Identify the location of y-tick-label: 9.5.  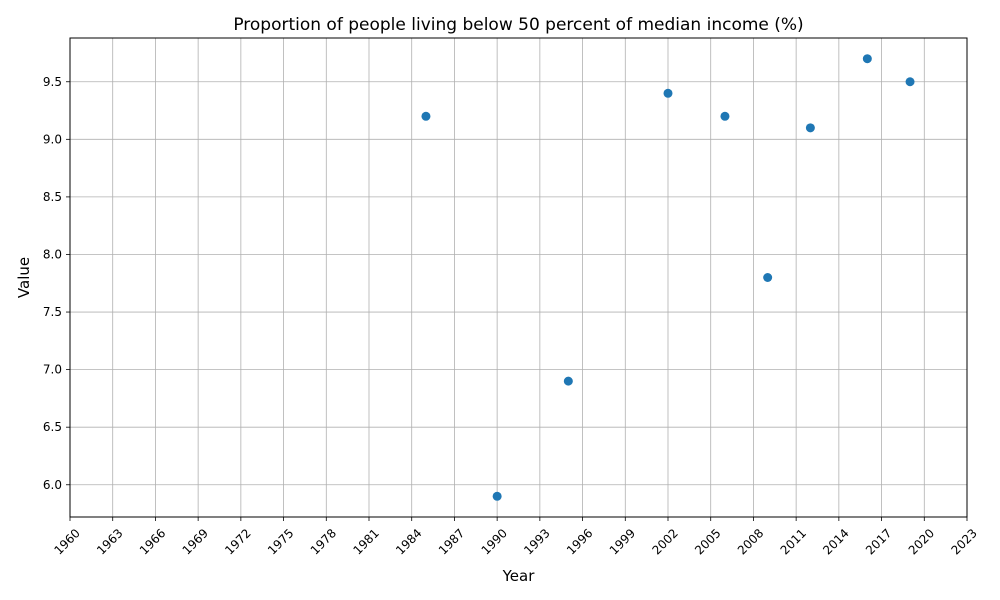
(52, 82).